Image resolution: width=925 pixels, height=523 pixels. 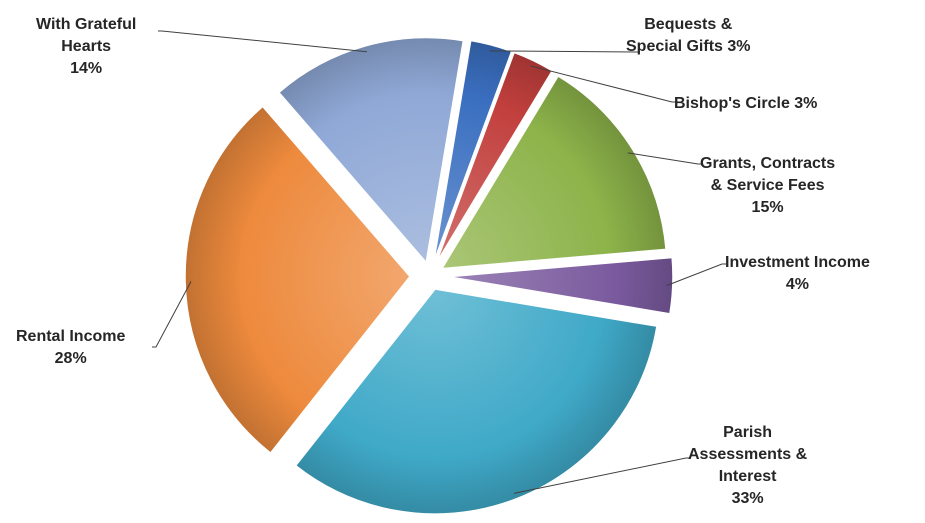 I want to click on pie-slice-grants, so click(x=553, y=172).